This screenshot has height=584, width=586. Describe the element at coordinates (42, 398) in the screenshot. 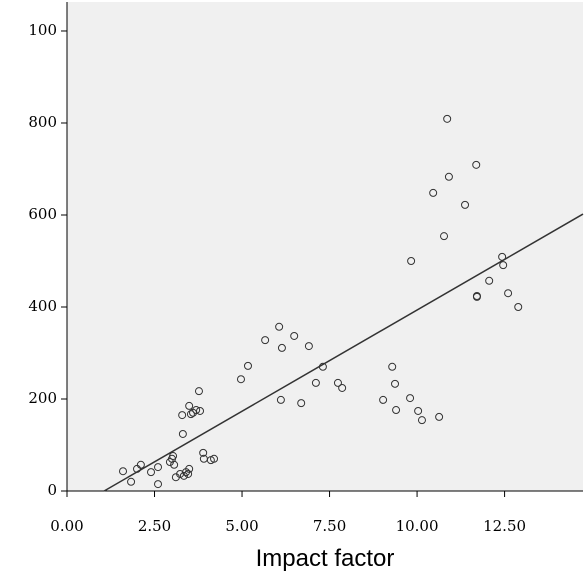

I see `y-tick-label: 200` at that location.